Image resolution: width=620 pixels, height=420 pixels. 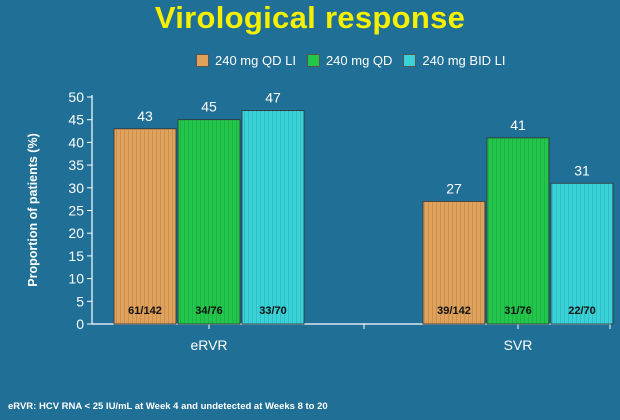 I want to click on x-category-label: SVR, so click(x=518, y=345).